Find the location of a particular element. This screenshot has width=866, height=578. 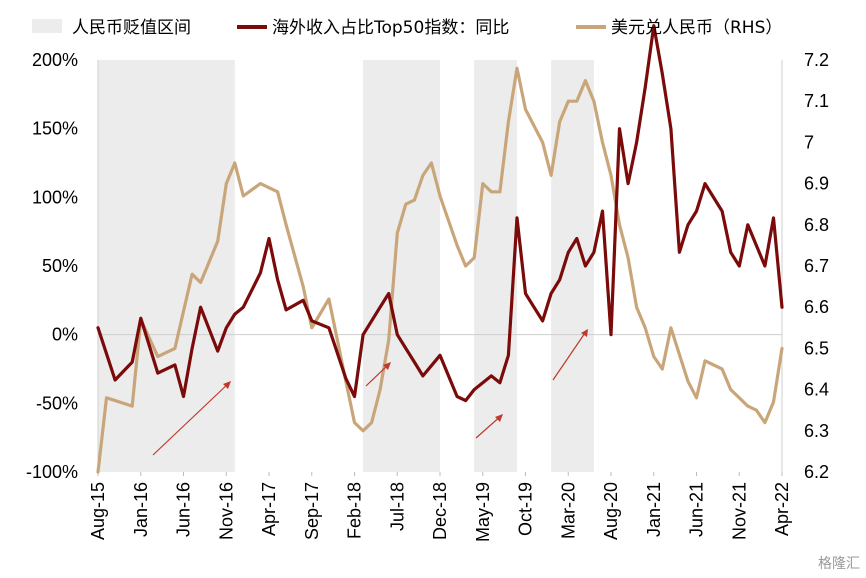

left-tick-label: 50% is located at coordinates (60, 266).